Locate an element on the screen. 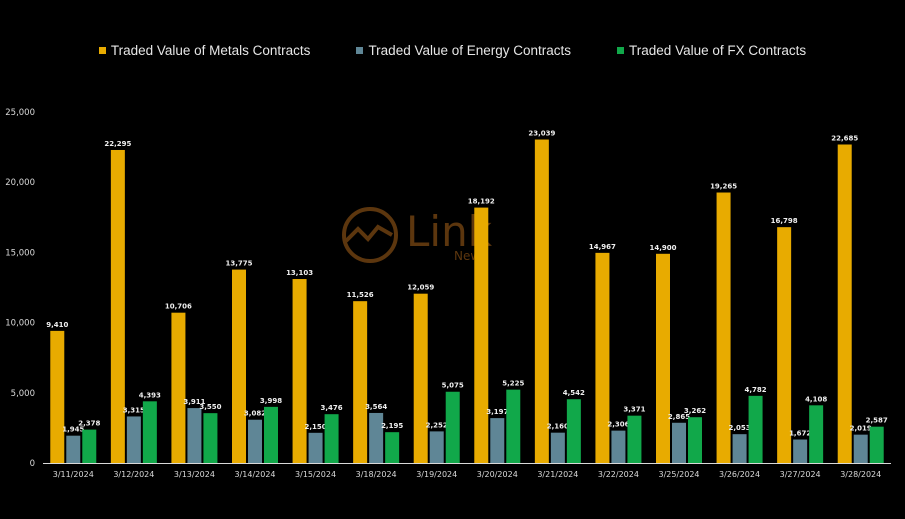  x-tick-label: 3/15/2024 is located at coordinates (315, 474).